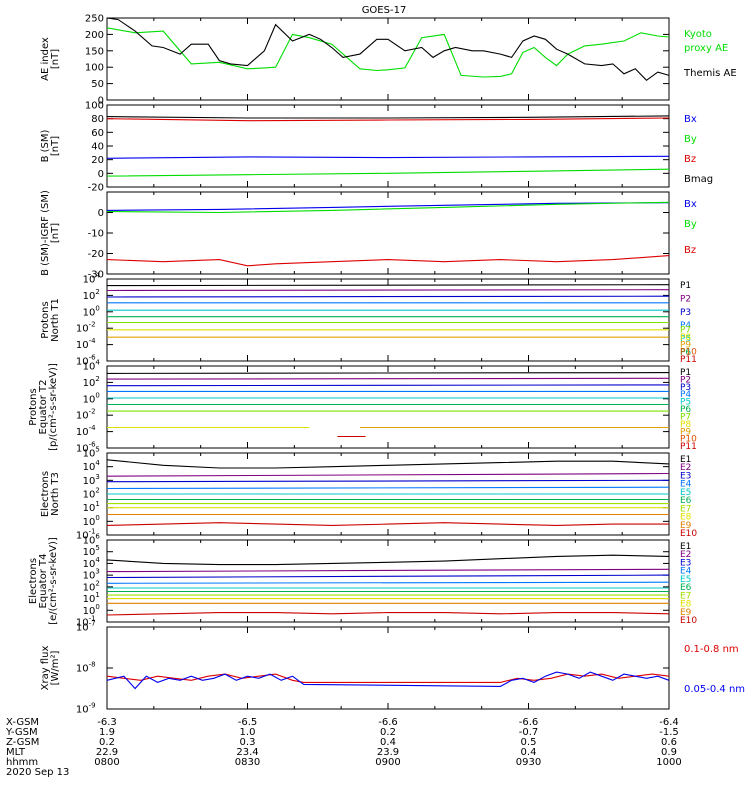 This screenshot has height=800, width=750. What do you see at coordinates (685, 380) in the screenshot?
I see `legend-label: P2` at bounding box center [685, 380].